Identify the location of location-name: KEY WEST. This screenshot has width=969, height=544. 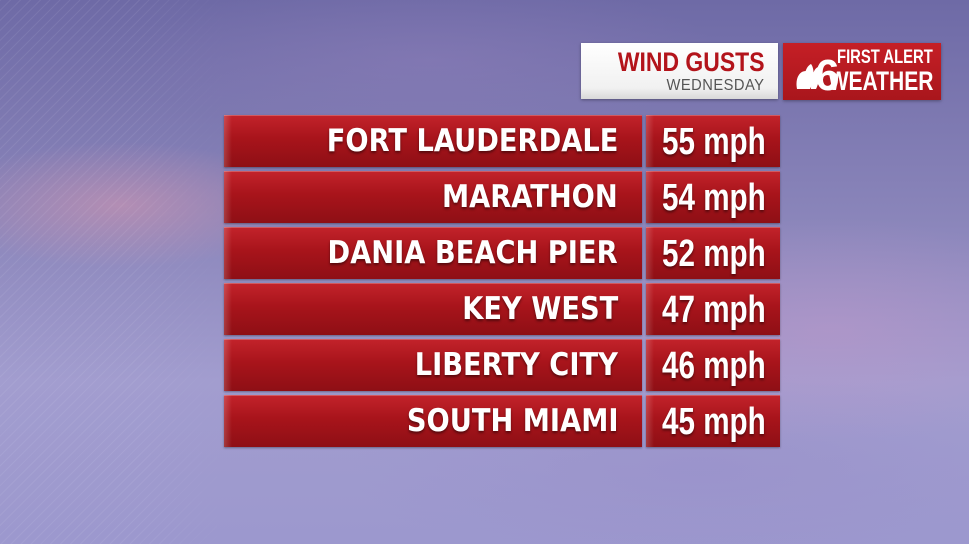
(539, 309).